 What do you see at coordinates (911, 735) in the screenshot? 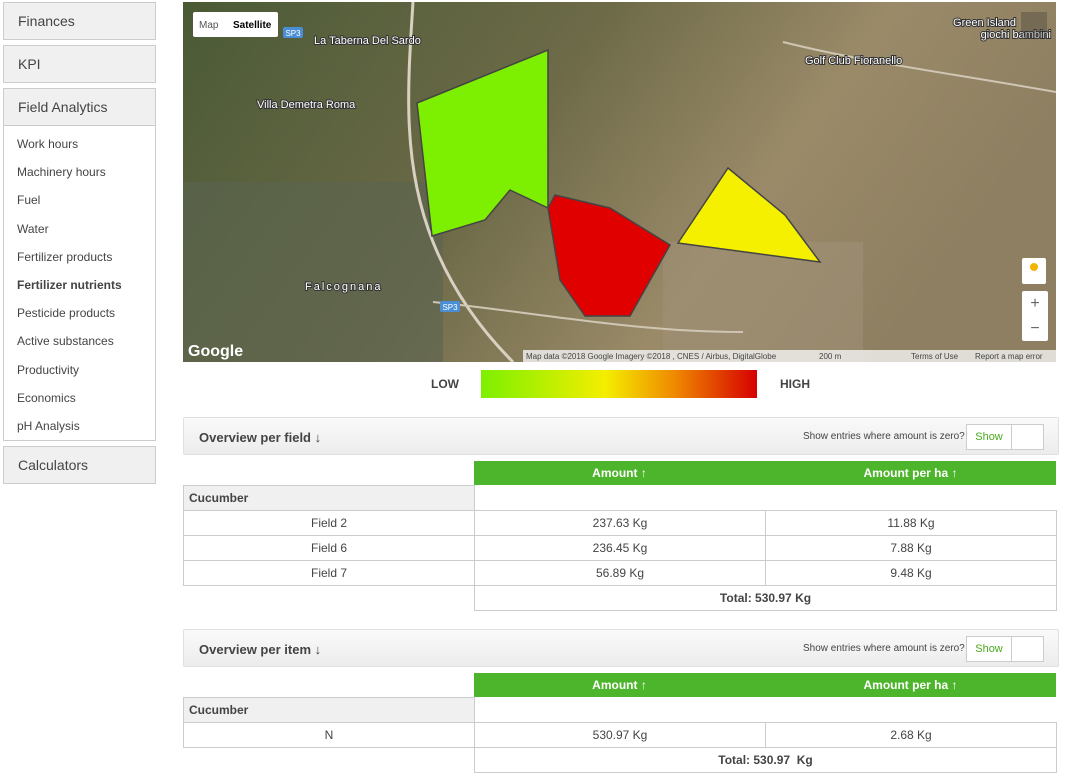
I see `cell-value: 2.68 Kg` at bounding box center [911, 735].